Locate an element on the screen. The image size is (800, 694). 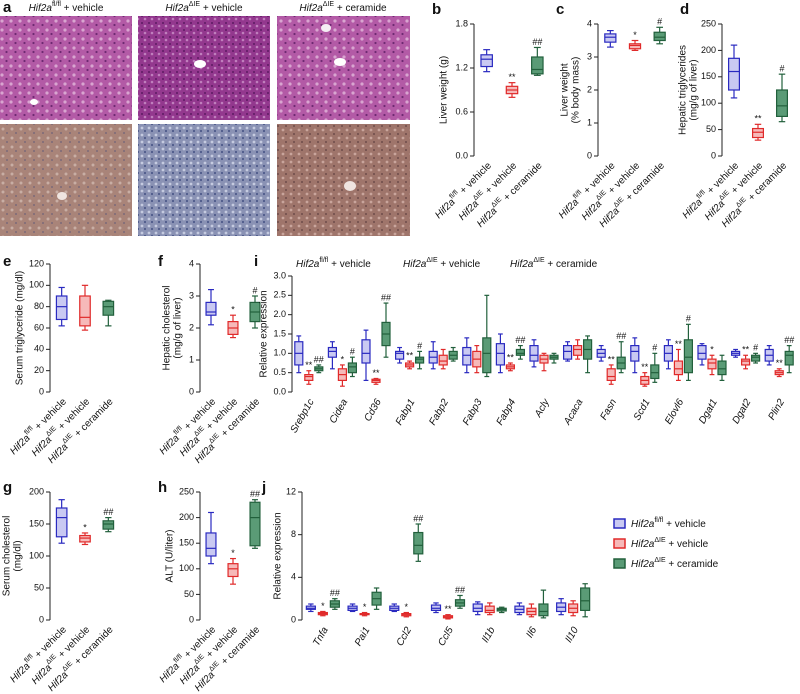
x-tick-label: Il10 is located at coordinates (572, 635).